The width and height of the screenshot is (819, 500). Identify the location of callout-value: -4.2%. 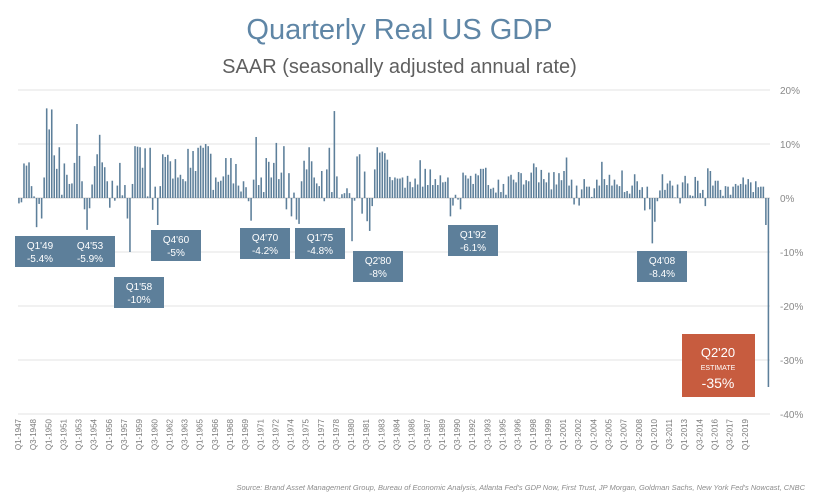
(265, 251).